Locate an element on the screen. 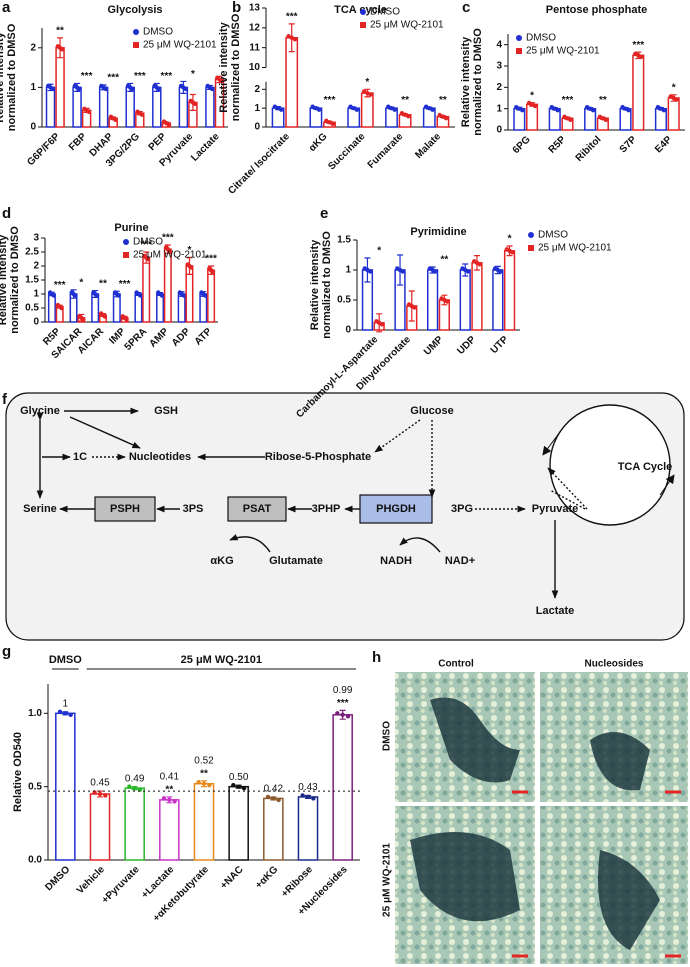 Image resolution: width=690 pixels, height=967 pixels. x-tick-label: +Pyruvate is located at coordinates (121, 885).